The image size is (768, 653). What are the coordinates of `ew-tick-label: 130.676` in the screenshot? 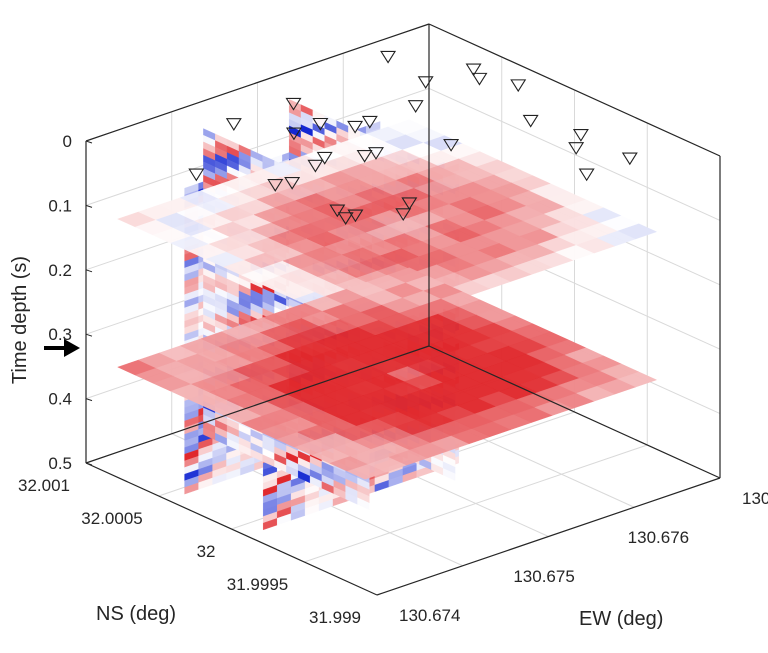 It's located at (658, 537).